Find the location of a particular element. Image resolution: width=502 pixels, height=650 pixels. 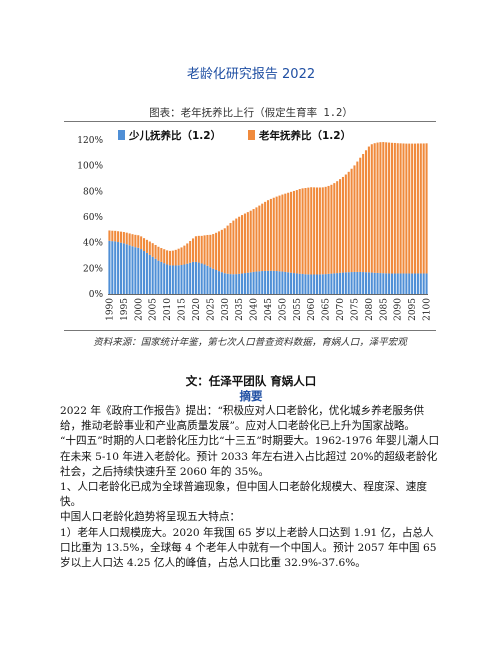

x-tick-label: 2020 is located at coordinates (197, 309).